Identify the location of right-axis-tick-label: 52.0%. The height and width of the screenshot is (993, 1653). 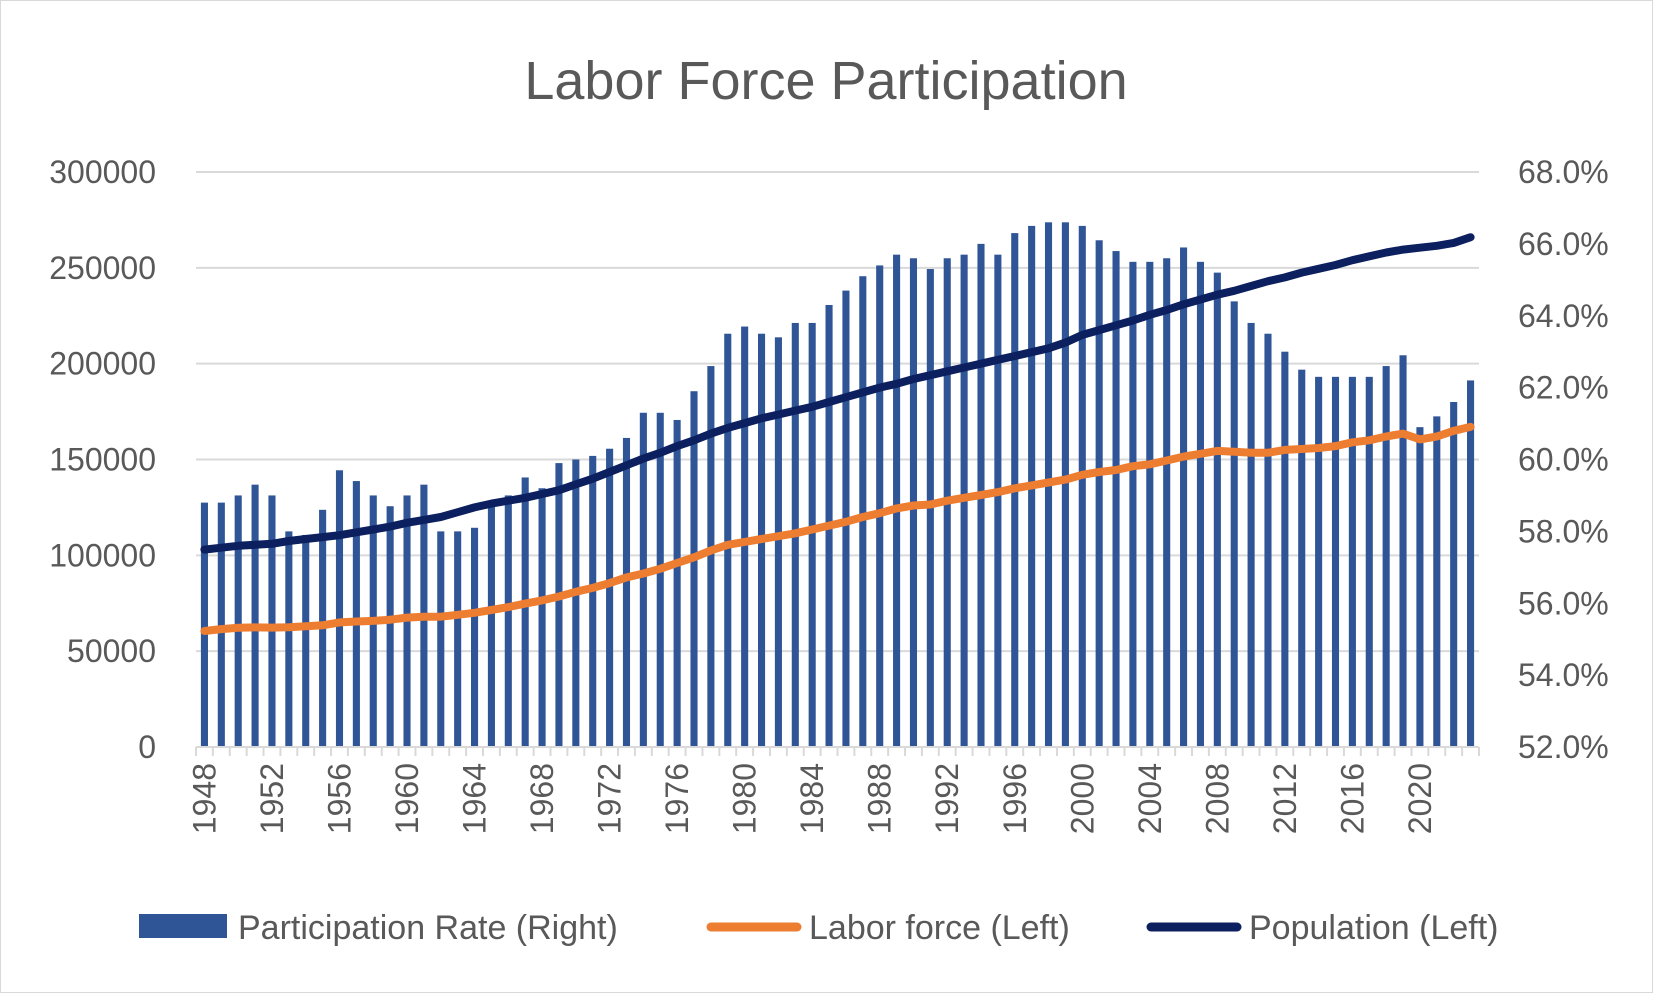
(1563, 747).